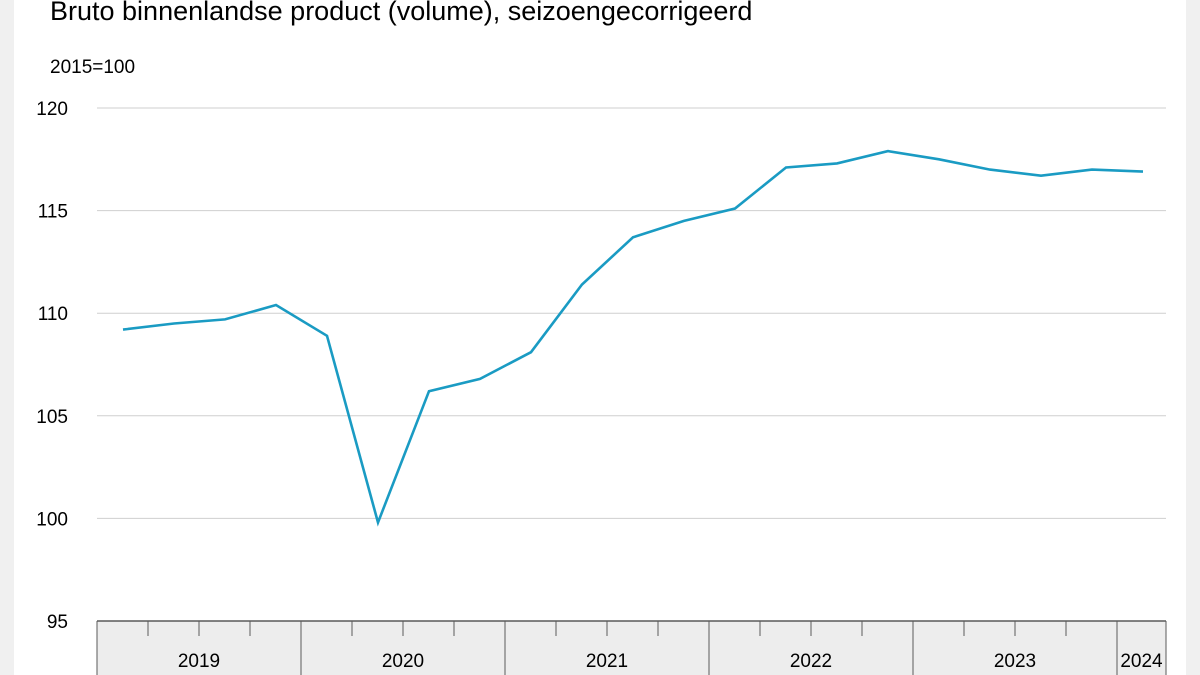  Describe the element at coordinates (52, 519) in the screenshot. I see `y-tick-label: 100` at that location.